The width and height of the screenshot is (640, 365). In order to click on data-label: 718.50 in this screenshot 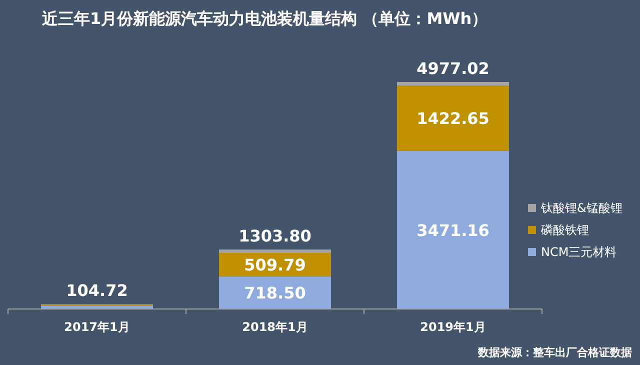, I will do `click(275, 293)`.